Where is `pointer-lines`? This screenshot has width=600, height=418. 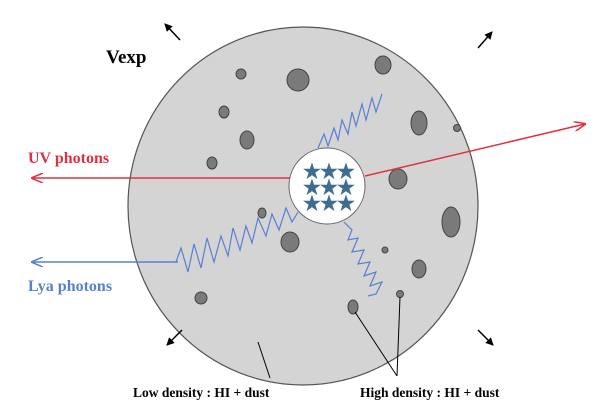 pointer-lines is located at coordinates (329, 337).